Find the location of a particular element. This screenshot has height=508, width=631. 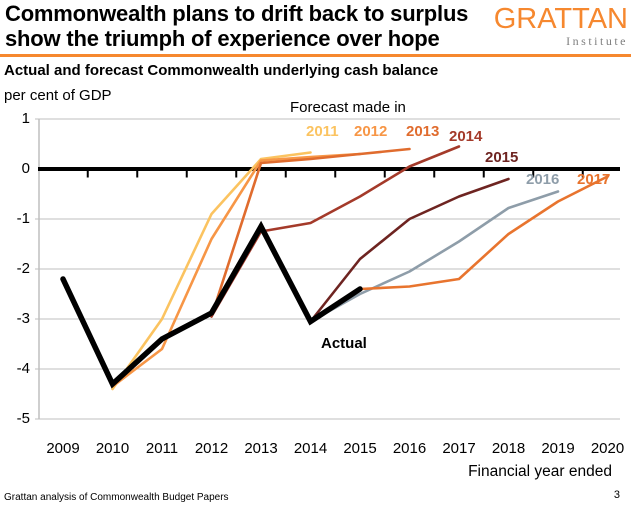

series-label-2015: 2015 is located at coordinates (502, 157).